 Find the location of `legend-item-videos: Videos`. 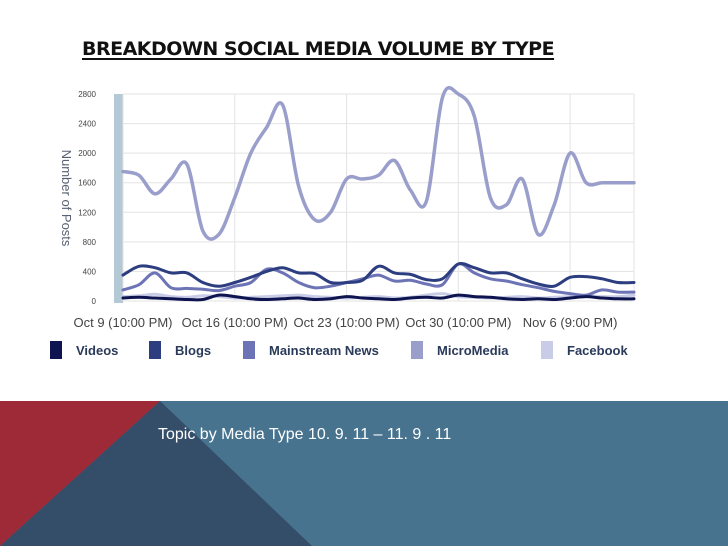

legend-item-videos: Videos is located at coordinates (84, 350).